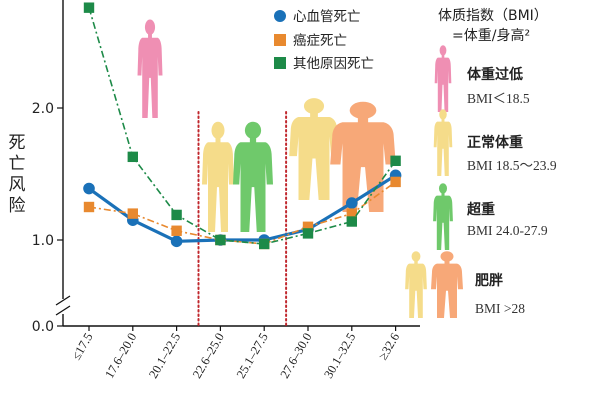 The image size is (600, 405). I want to click on legend-label: 心血管死亡, so click(327, 17).